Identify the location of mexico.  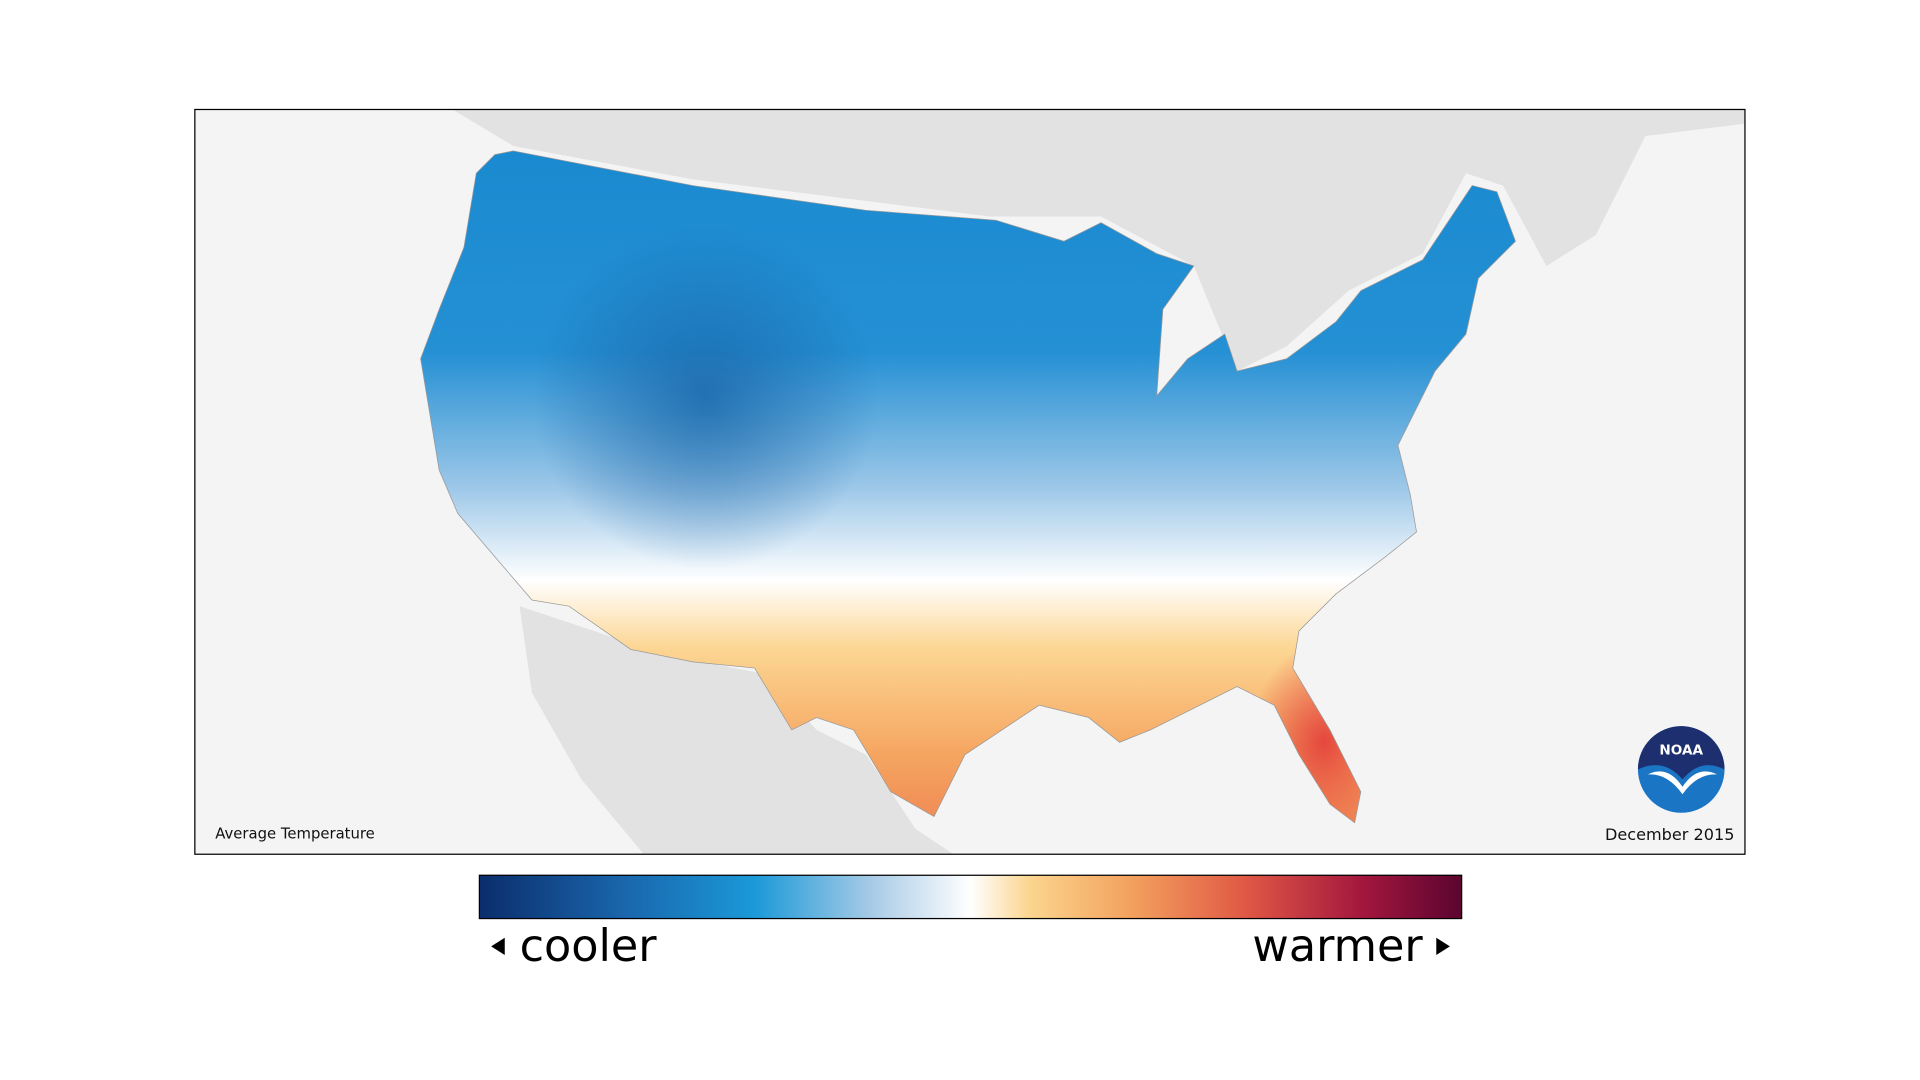
(736, 730).